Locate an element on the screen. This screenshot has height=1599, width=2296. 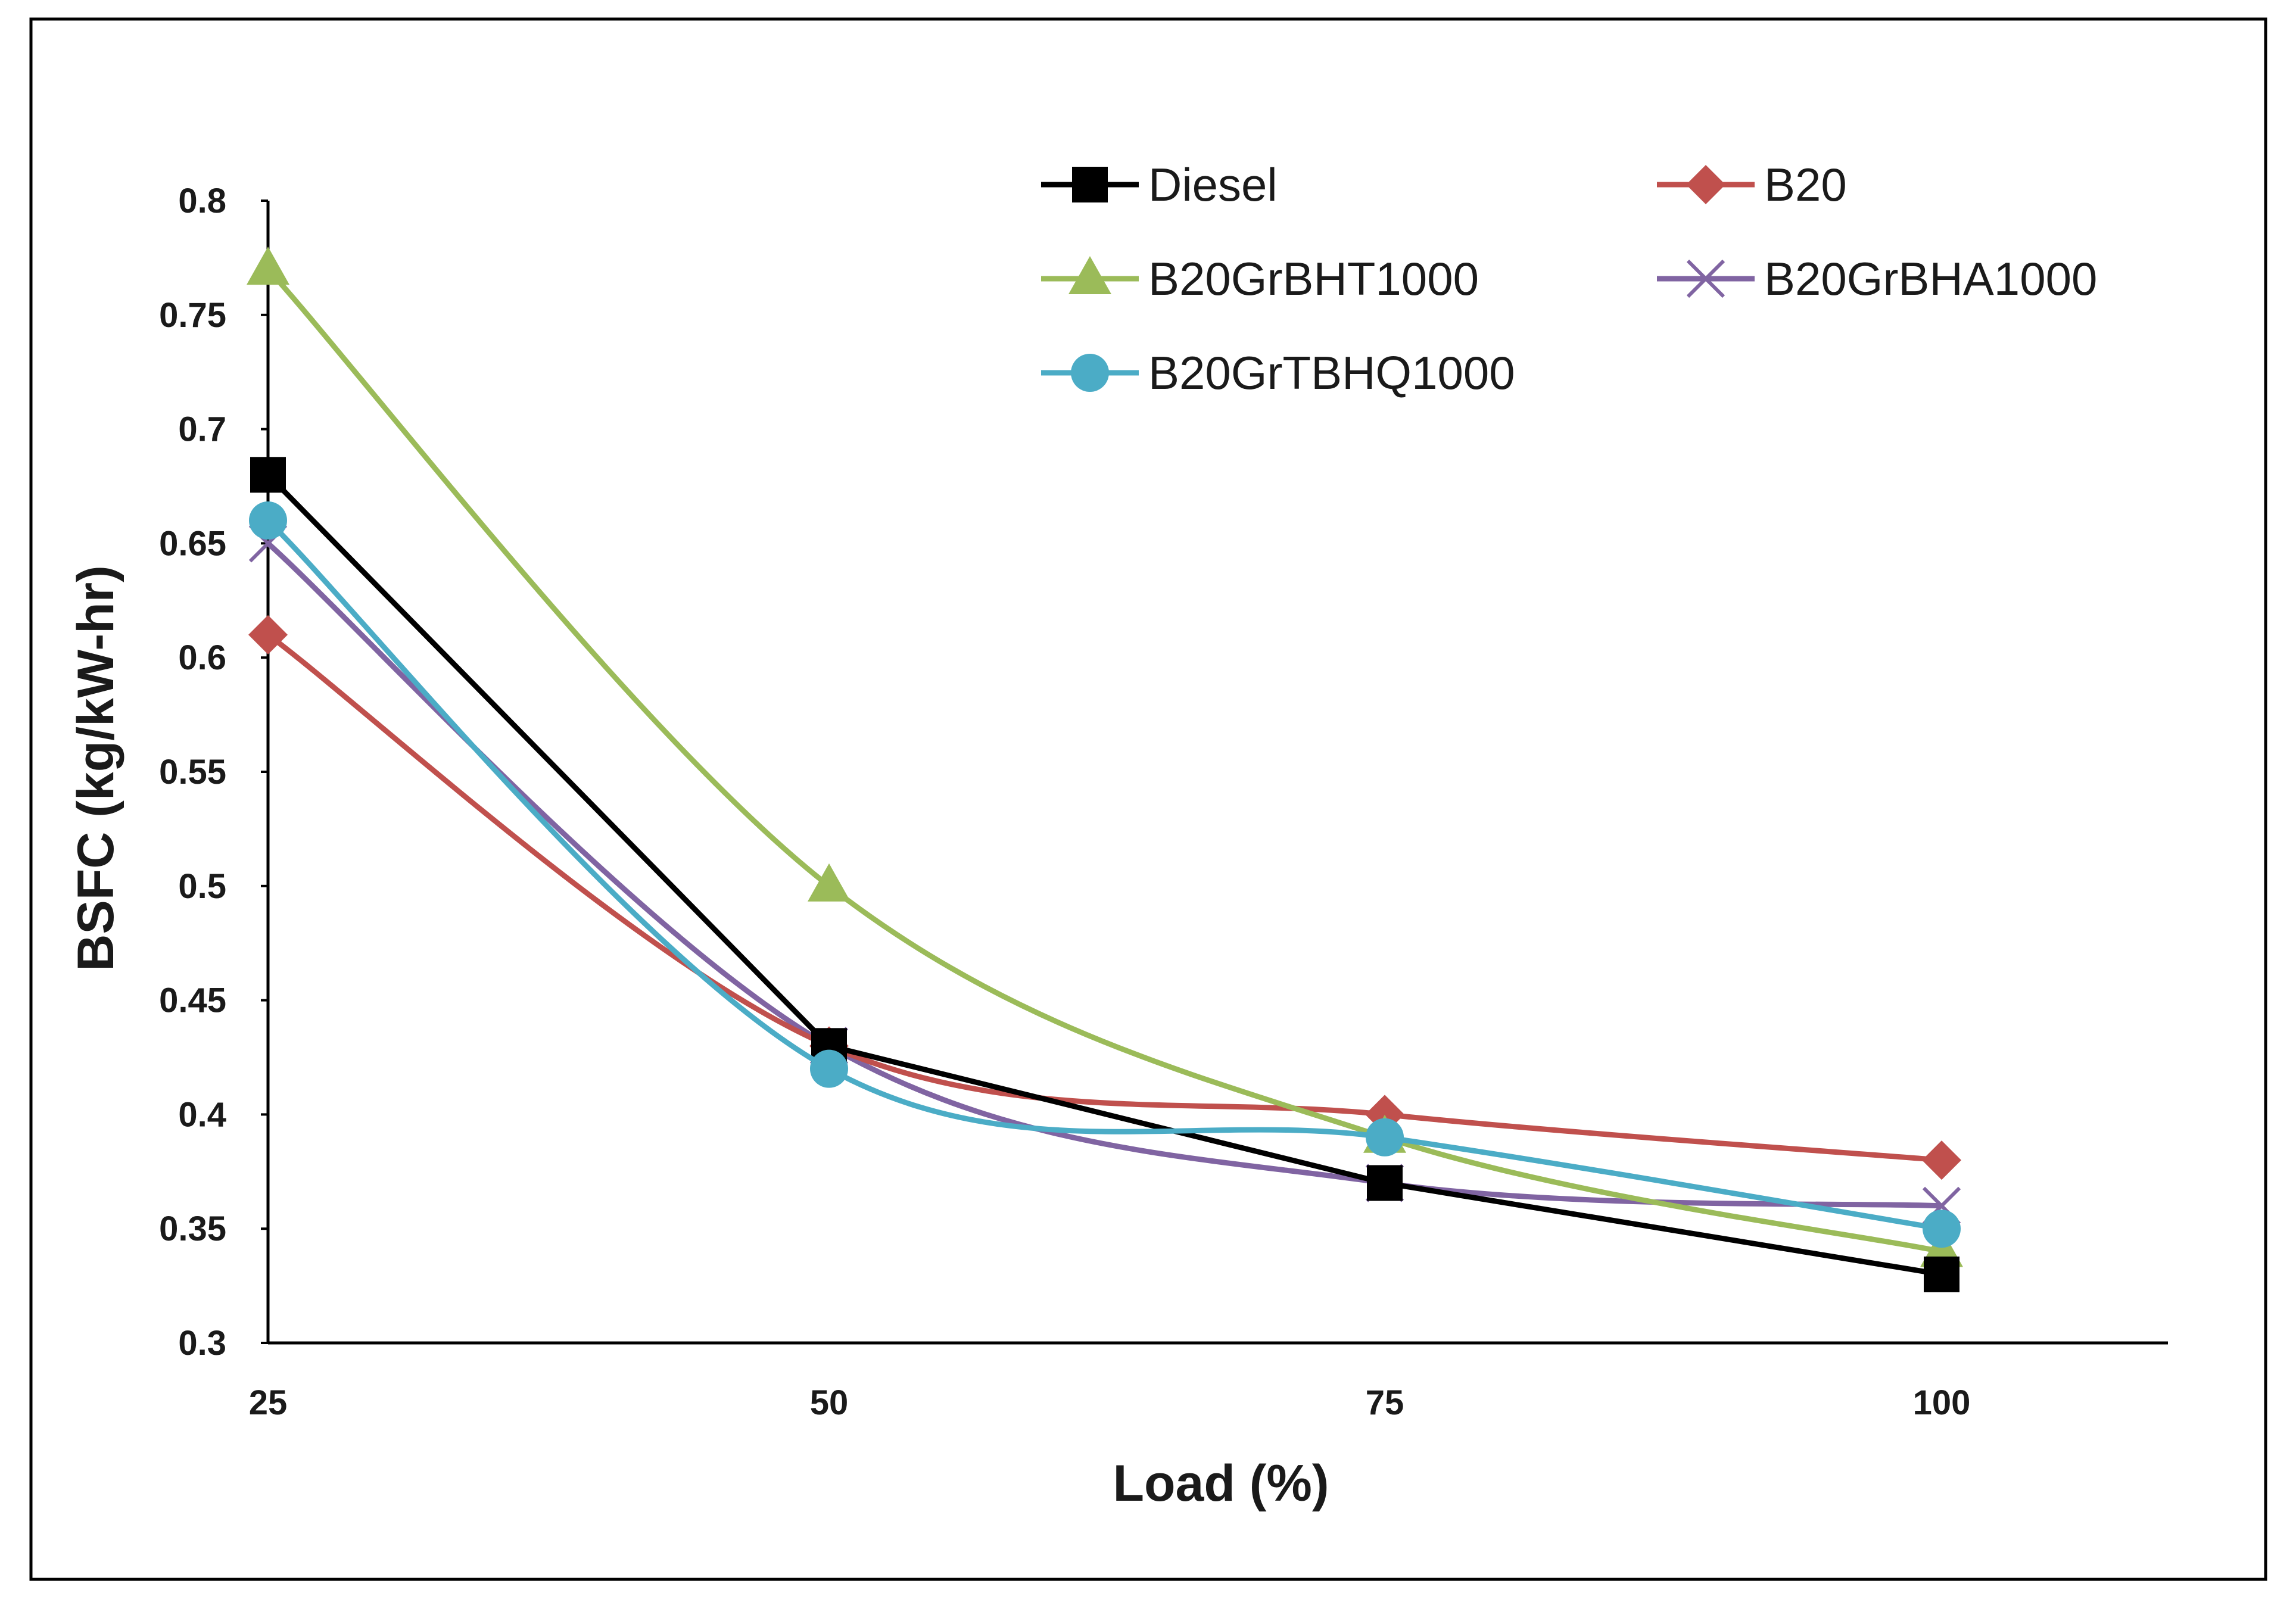
legend-item-diesel: Diesel is located at coordinates (1159, 184).